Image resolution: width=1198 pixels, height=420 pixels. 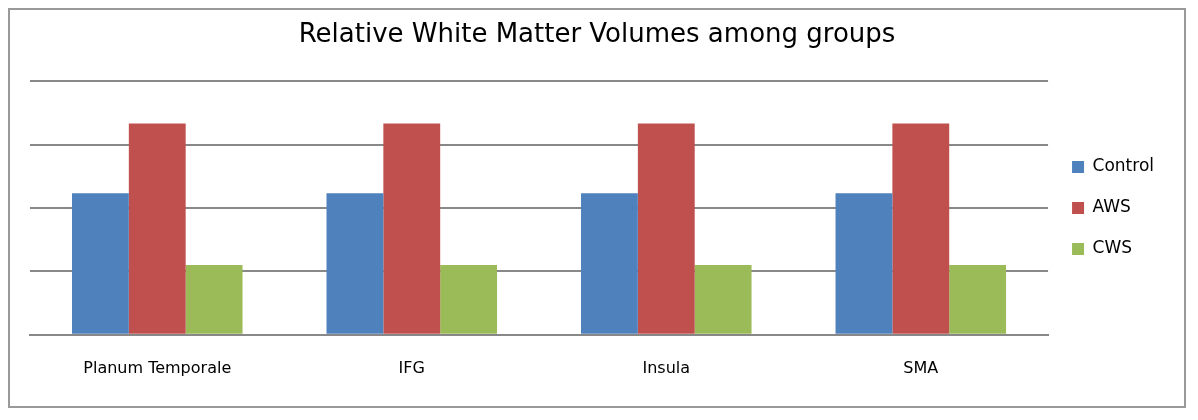 What do you see at coordinates (921, 367) in the screenshot?
I see `x-tick-label: SMA` at bounding box center [921, 367].